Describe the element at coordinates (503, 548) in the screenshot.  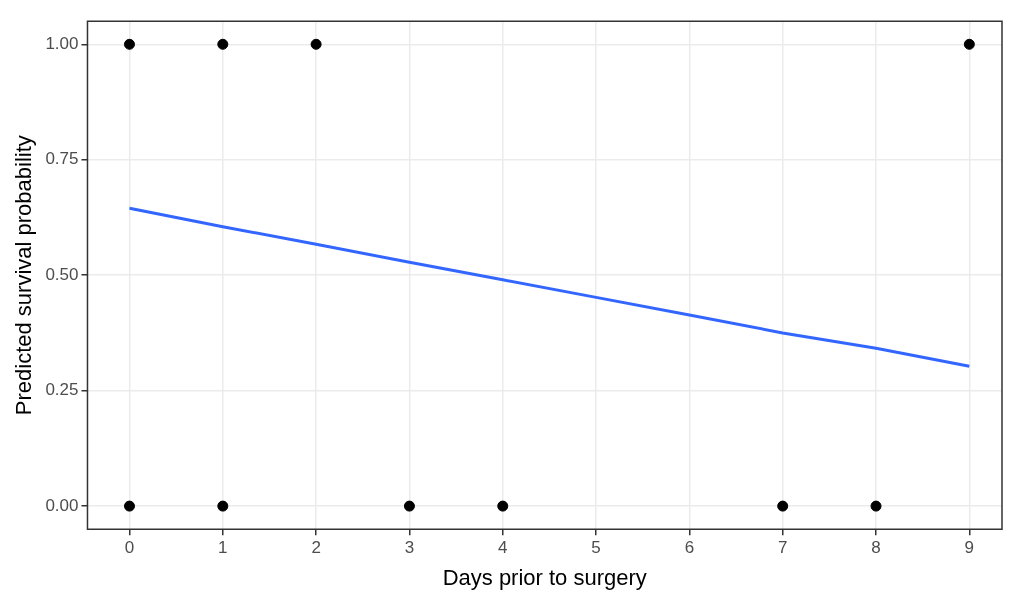
I see `x-tick-label: 4` at that location.